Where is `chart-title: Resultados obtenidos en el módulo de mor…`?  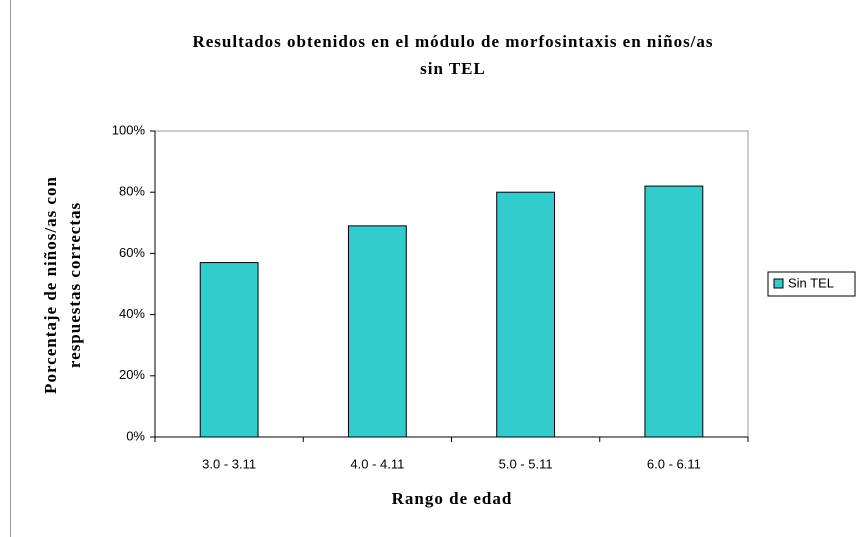 chart-title: Resultados obtenidos en el módulo de mor… is located at coordinates (452, 41).